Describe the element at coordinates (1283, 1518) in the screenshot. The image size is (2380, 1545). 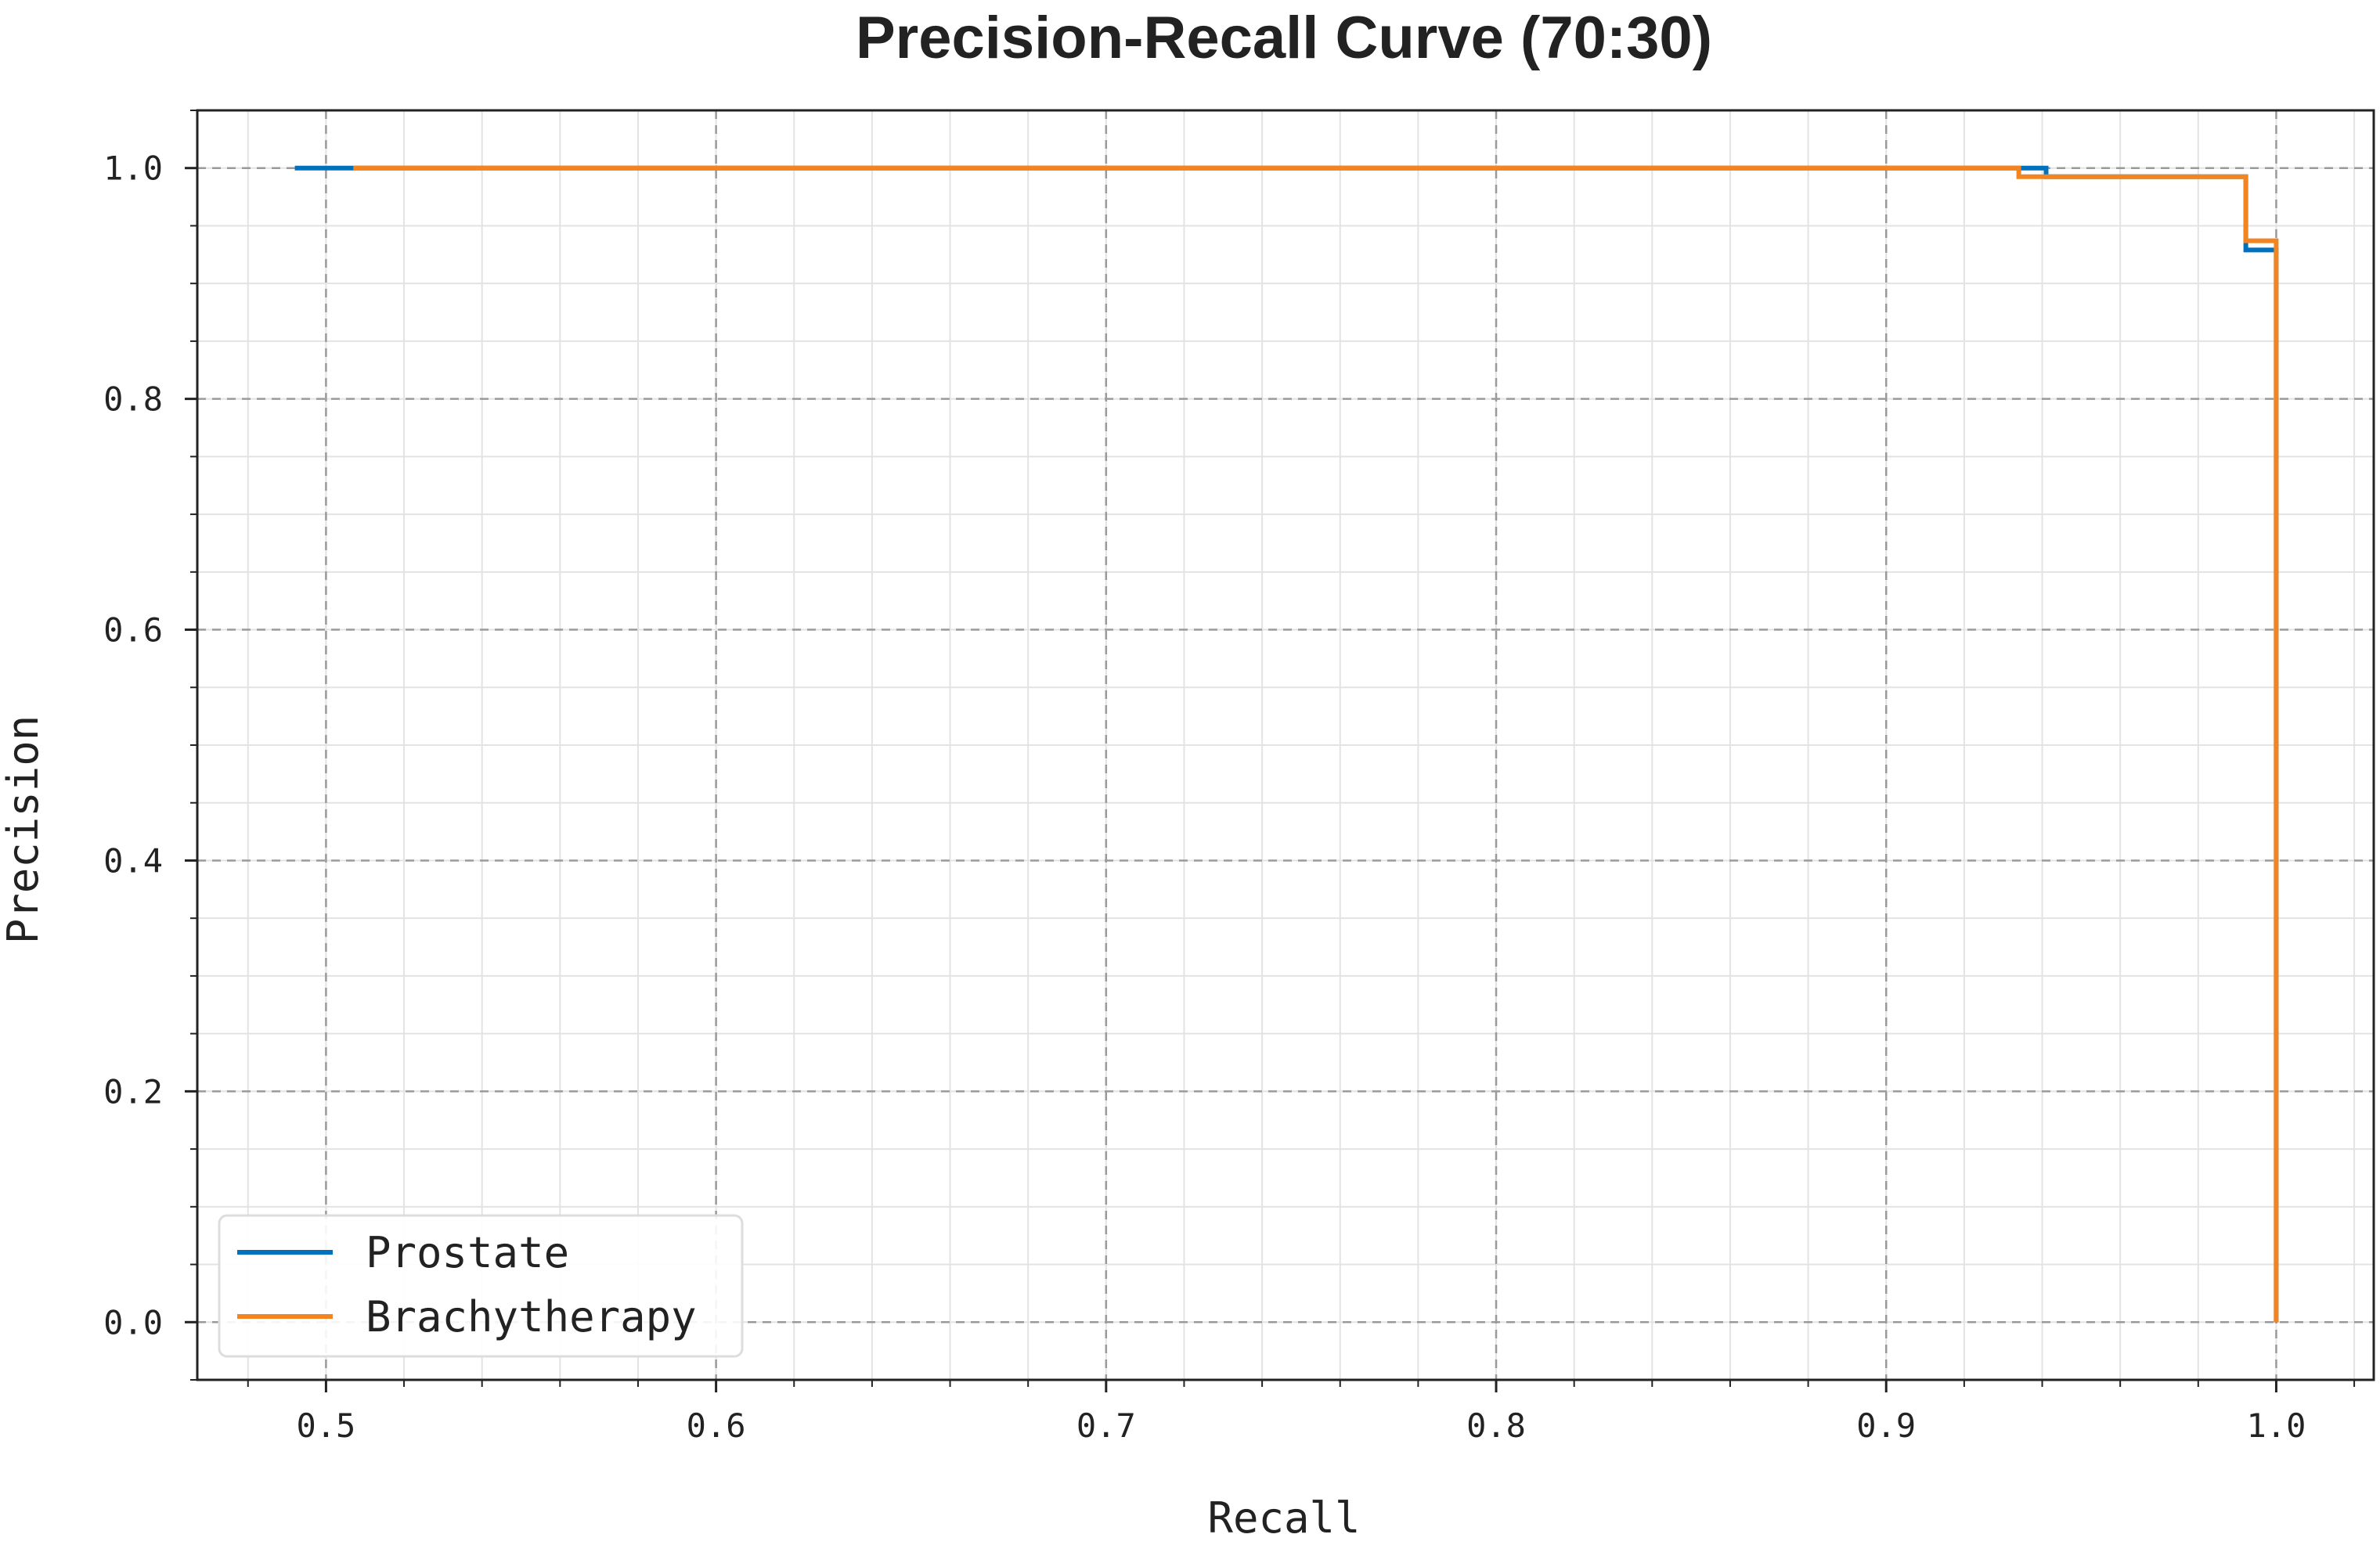
I see `x-axis-label: Recall` at that location.